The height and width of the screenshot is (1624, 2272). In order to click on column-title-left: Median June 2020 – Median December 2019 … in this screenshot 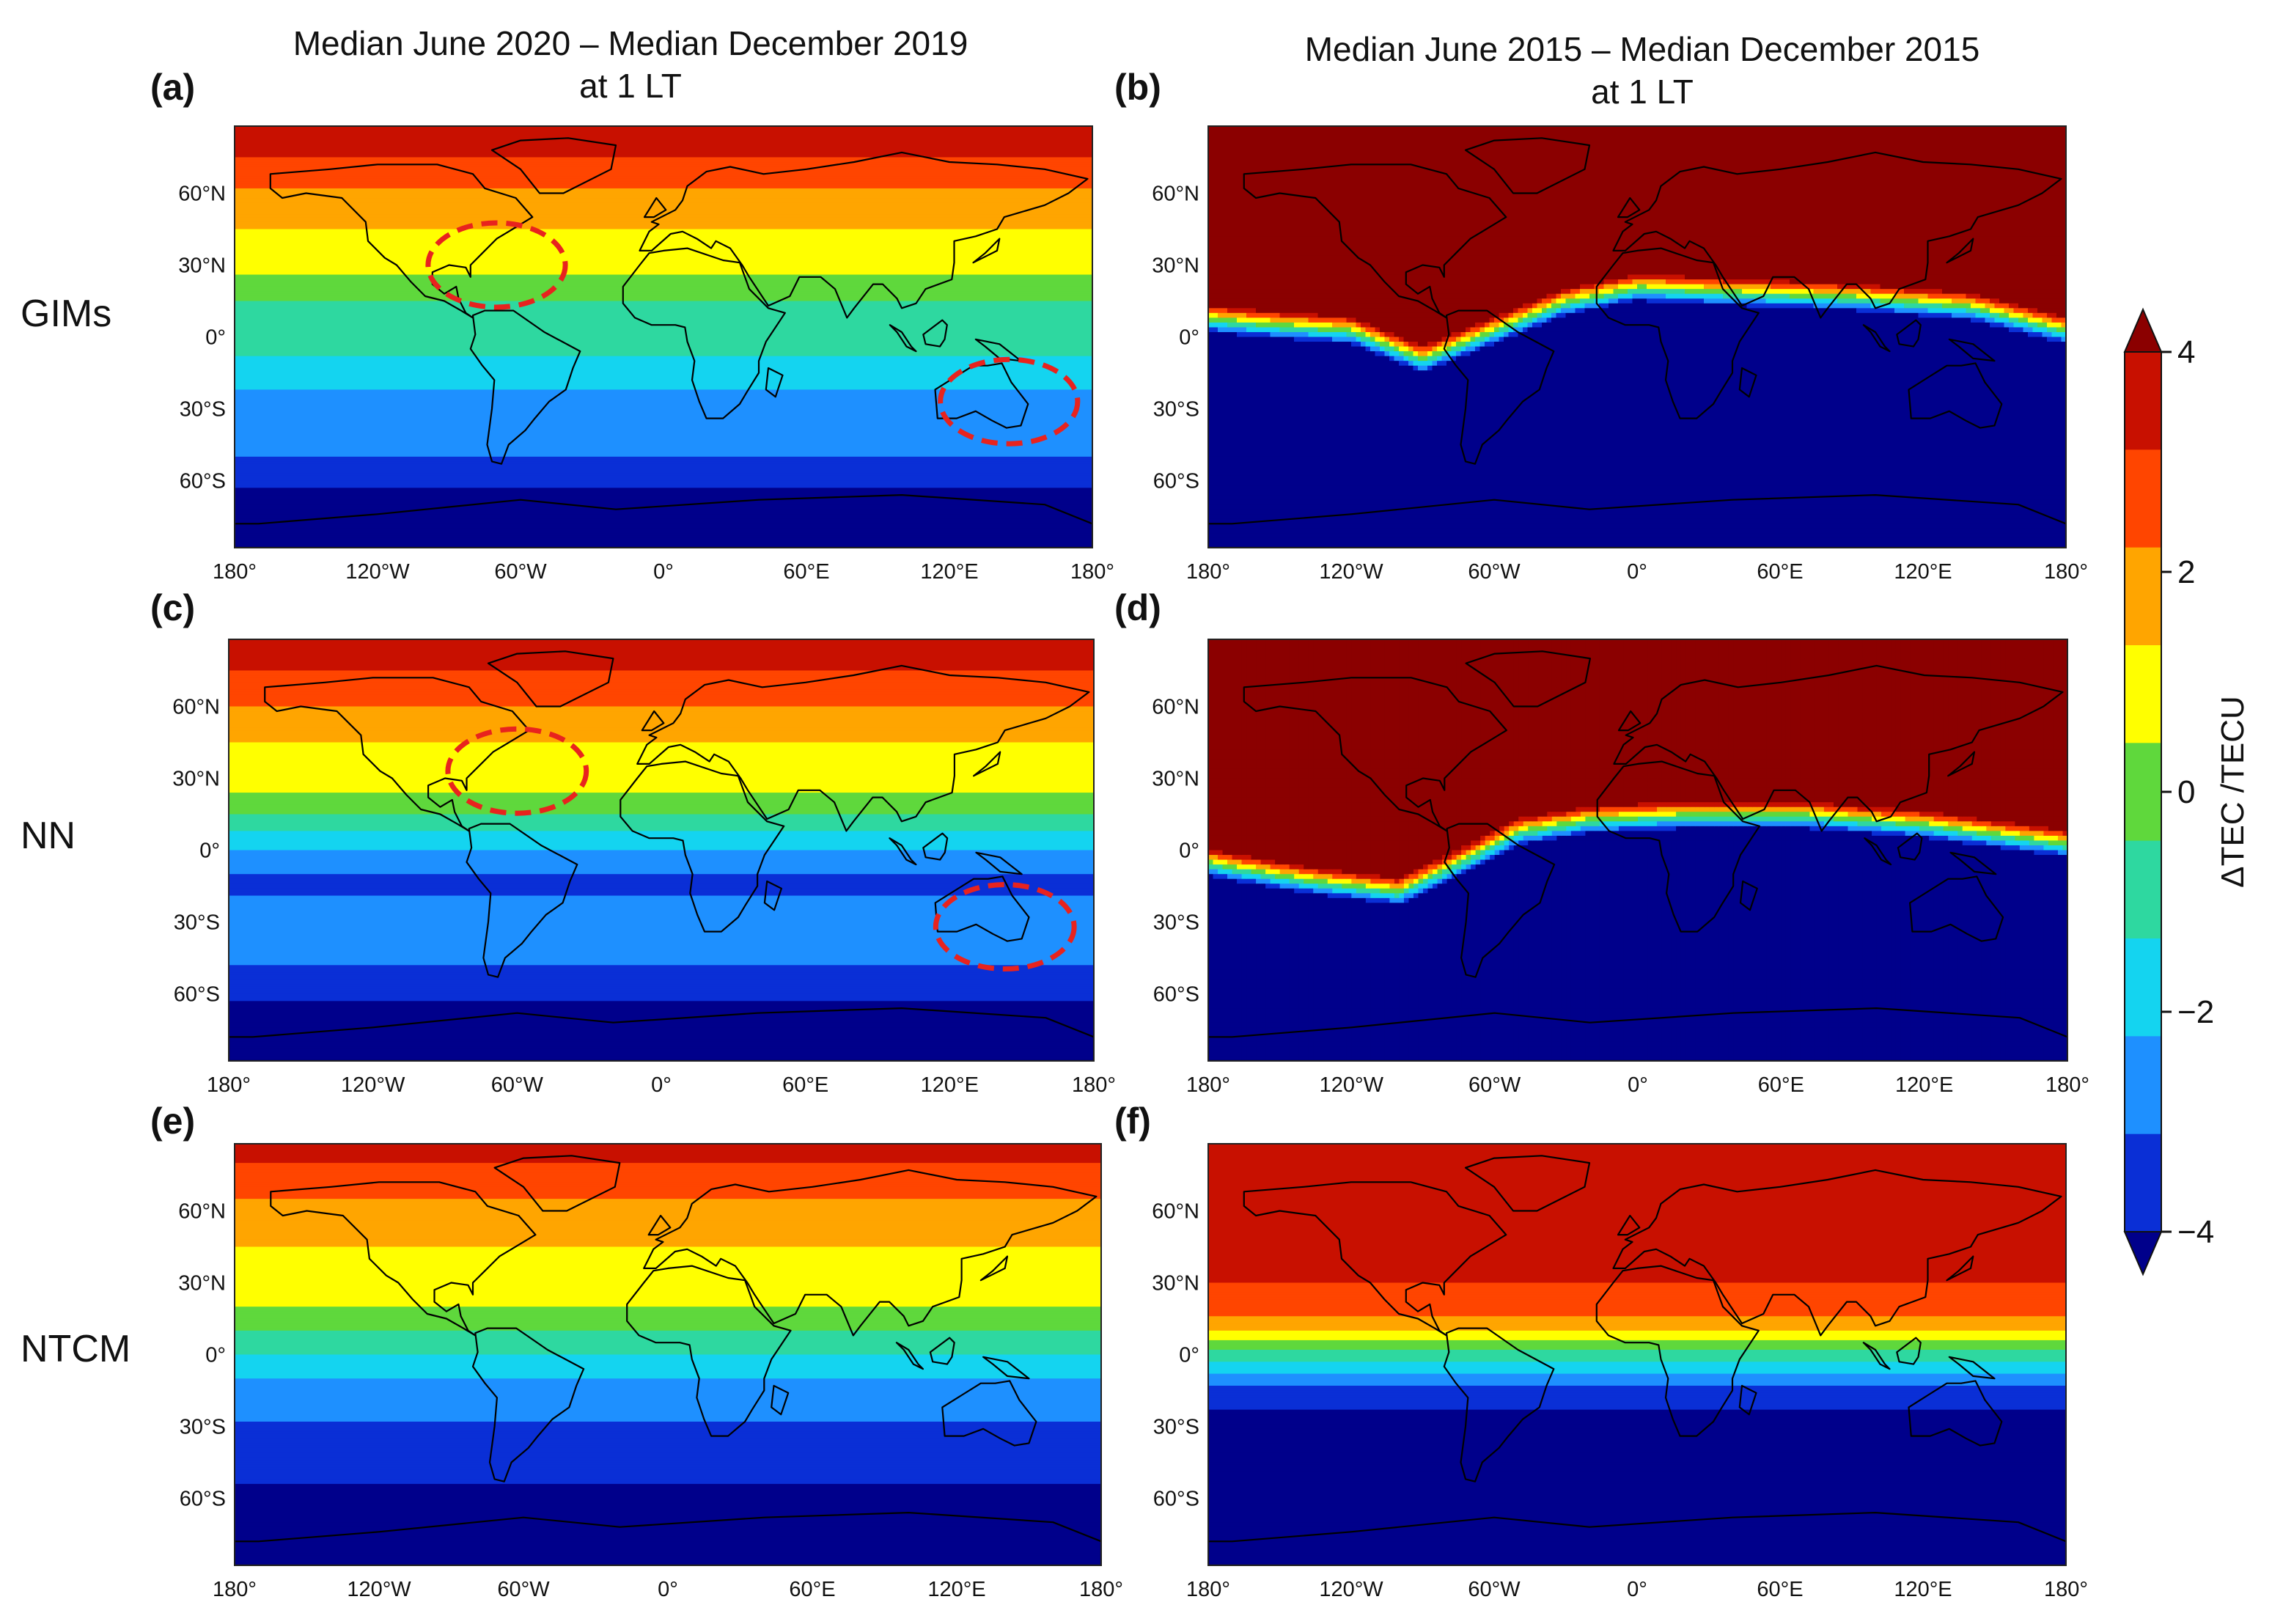, I will do `click(630, 64)`.